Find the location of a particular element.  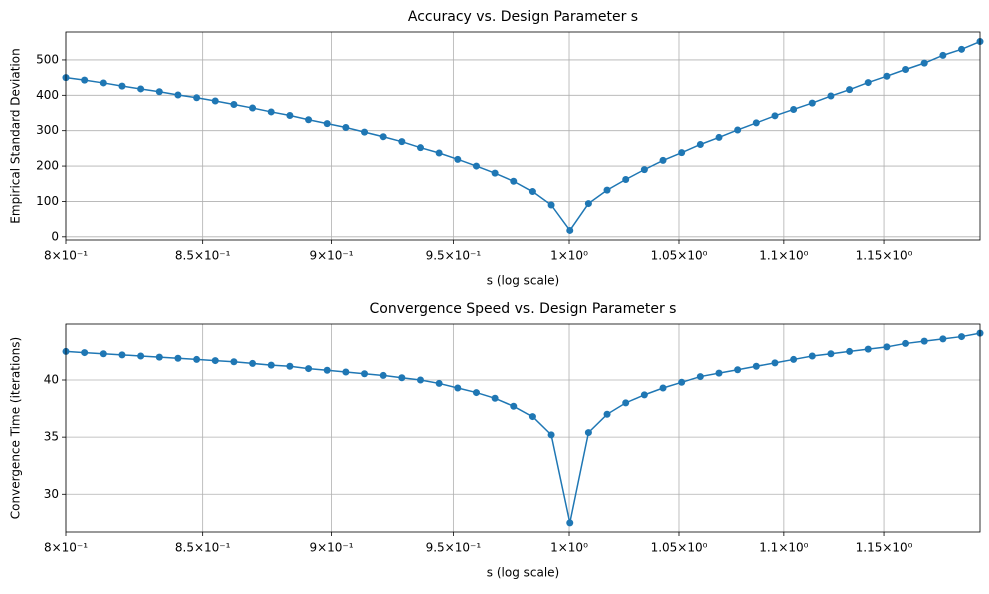

y-tick-label: 500 is located at coordinates (47, 59).